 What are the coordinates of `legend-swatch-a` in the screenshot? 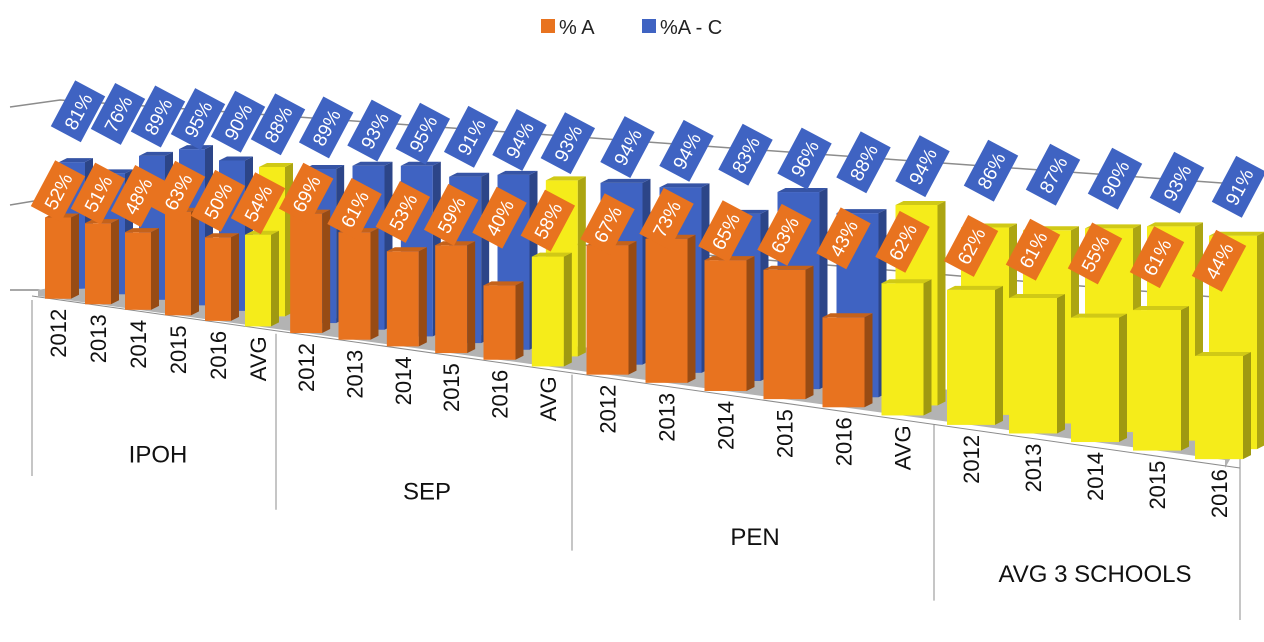 It's located at (548, 26).